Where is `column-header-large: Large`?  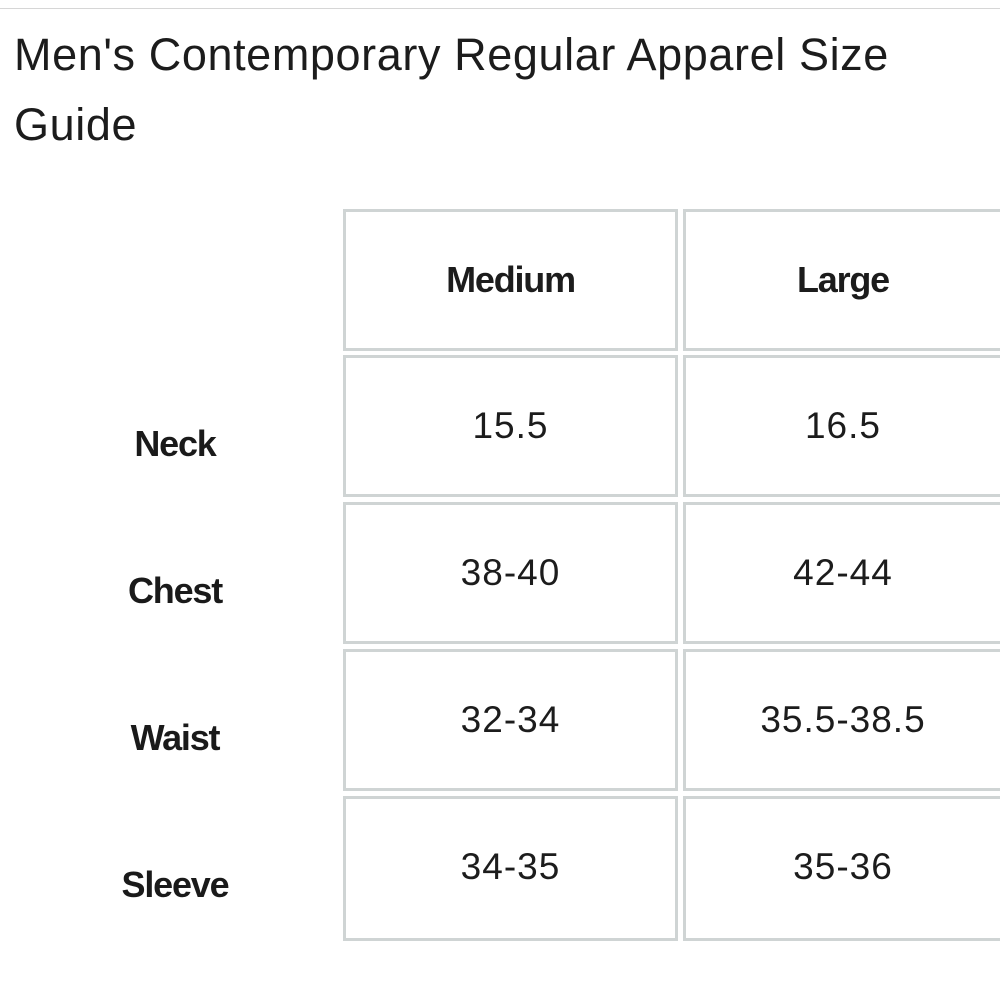
column-header-large: Large is located at coordinates (841, 280).